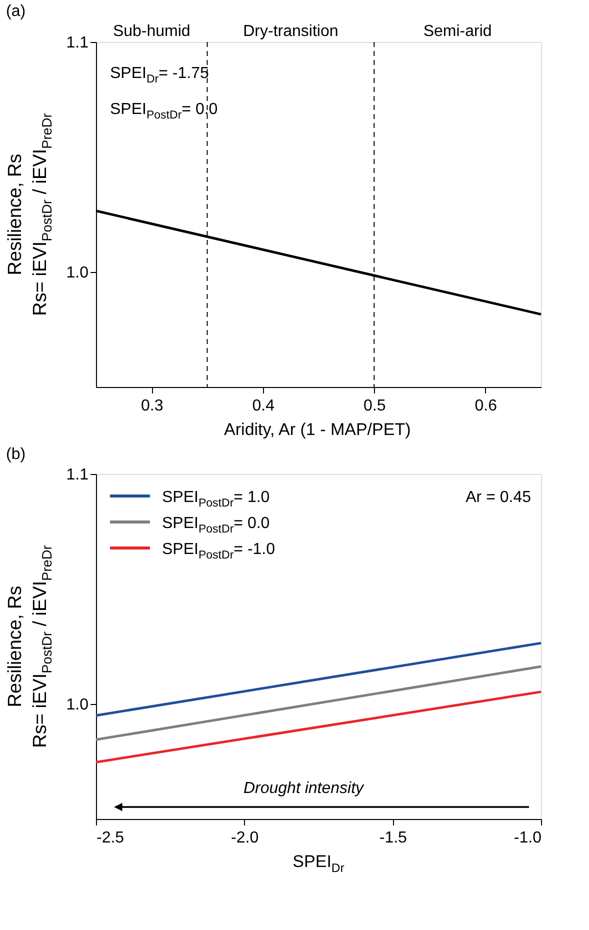  I want to click on x-tick-label: -2.0, so click(245, 838).